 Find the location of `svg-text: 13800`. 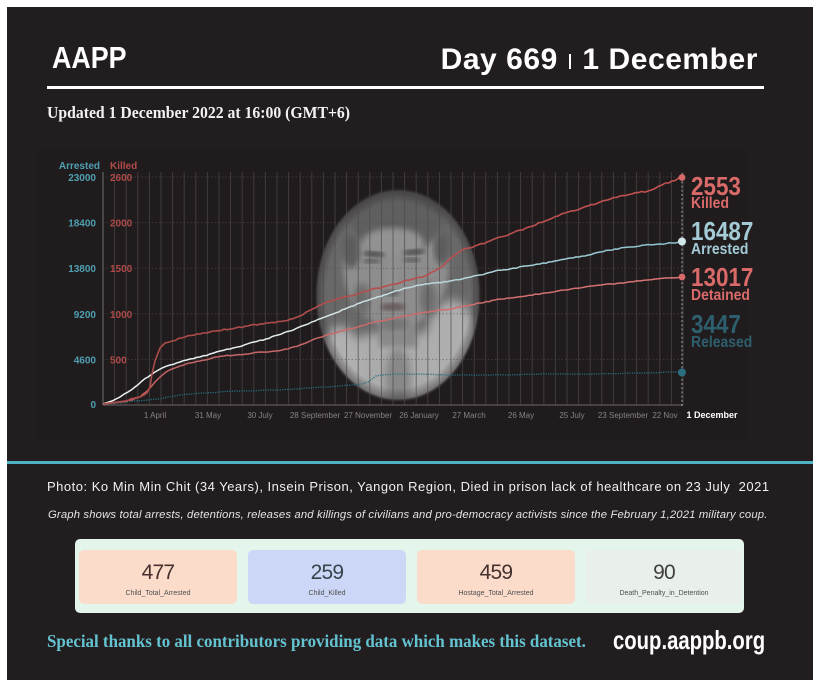

svg-text: 13800 is located at coordinates (82, 269).